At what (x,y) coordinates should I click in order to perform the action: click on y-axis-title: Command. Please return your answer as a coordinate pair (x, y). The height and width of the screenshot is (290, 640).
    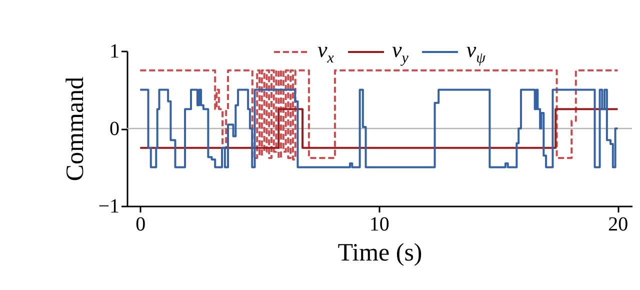
    Looking at the image, I should click on (76, 129).